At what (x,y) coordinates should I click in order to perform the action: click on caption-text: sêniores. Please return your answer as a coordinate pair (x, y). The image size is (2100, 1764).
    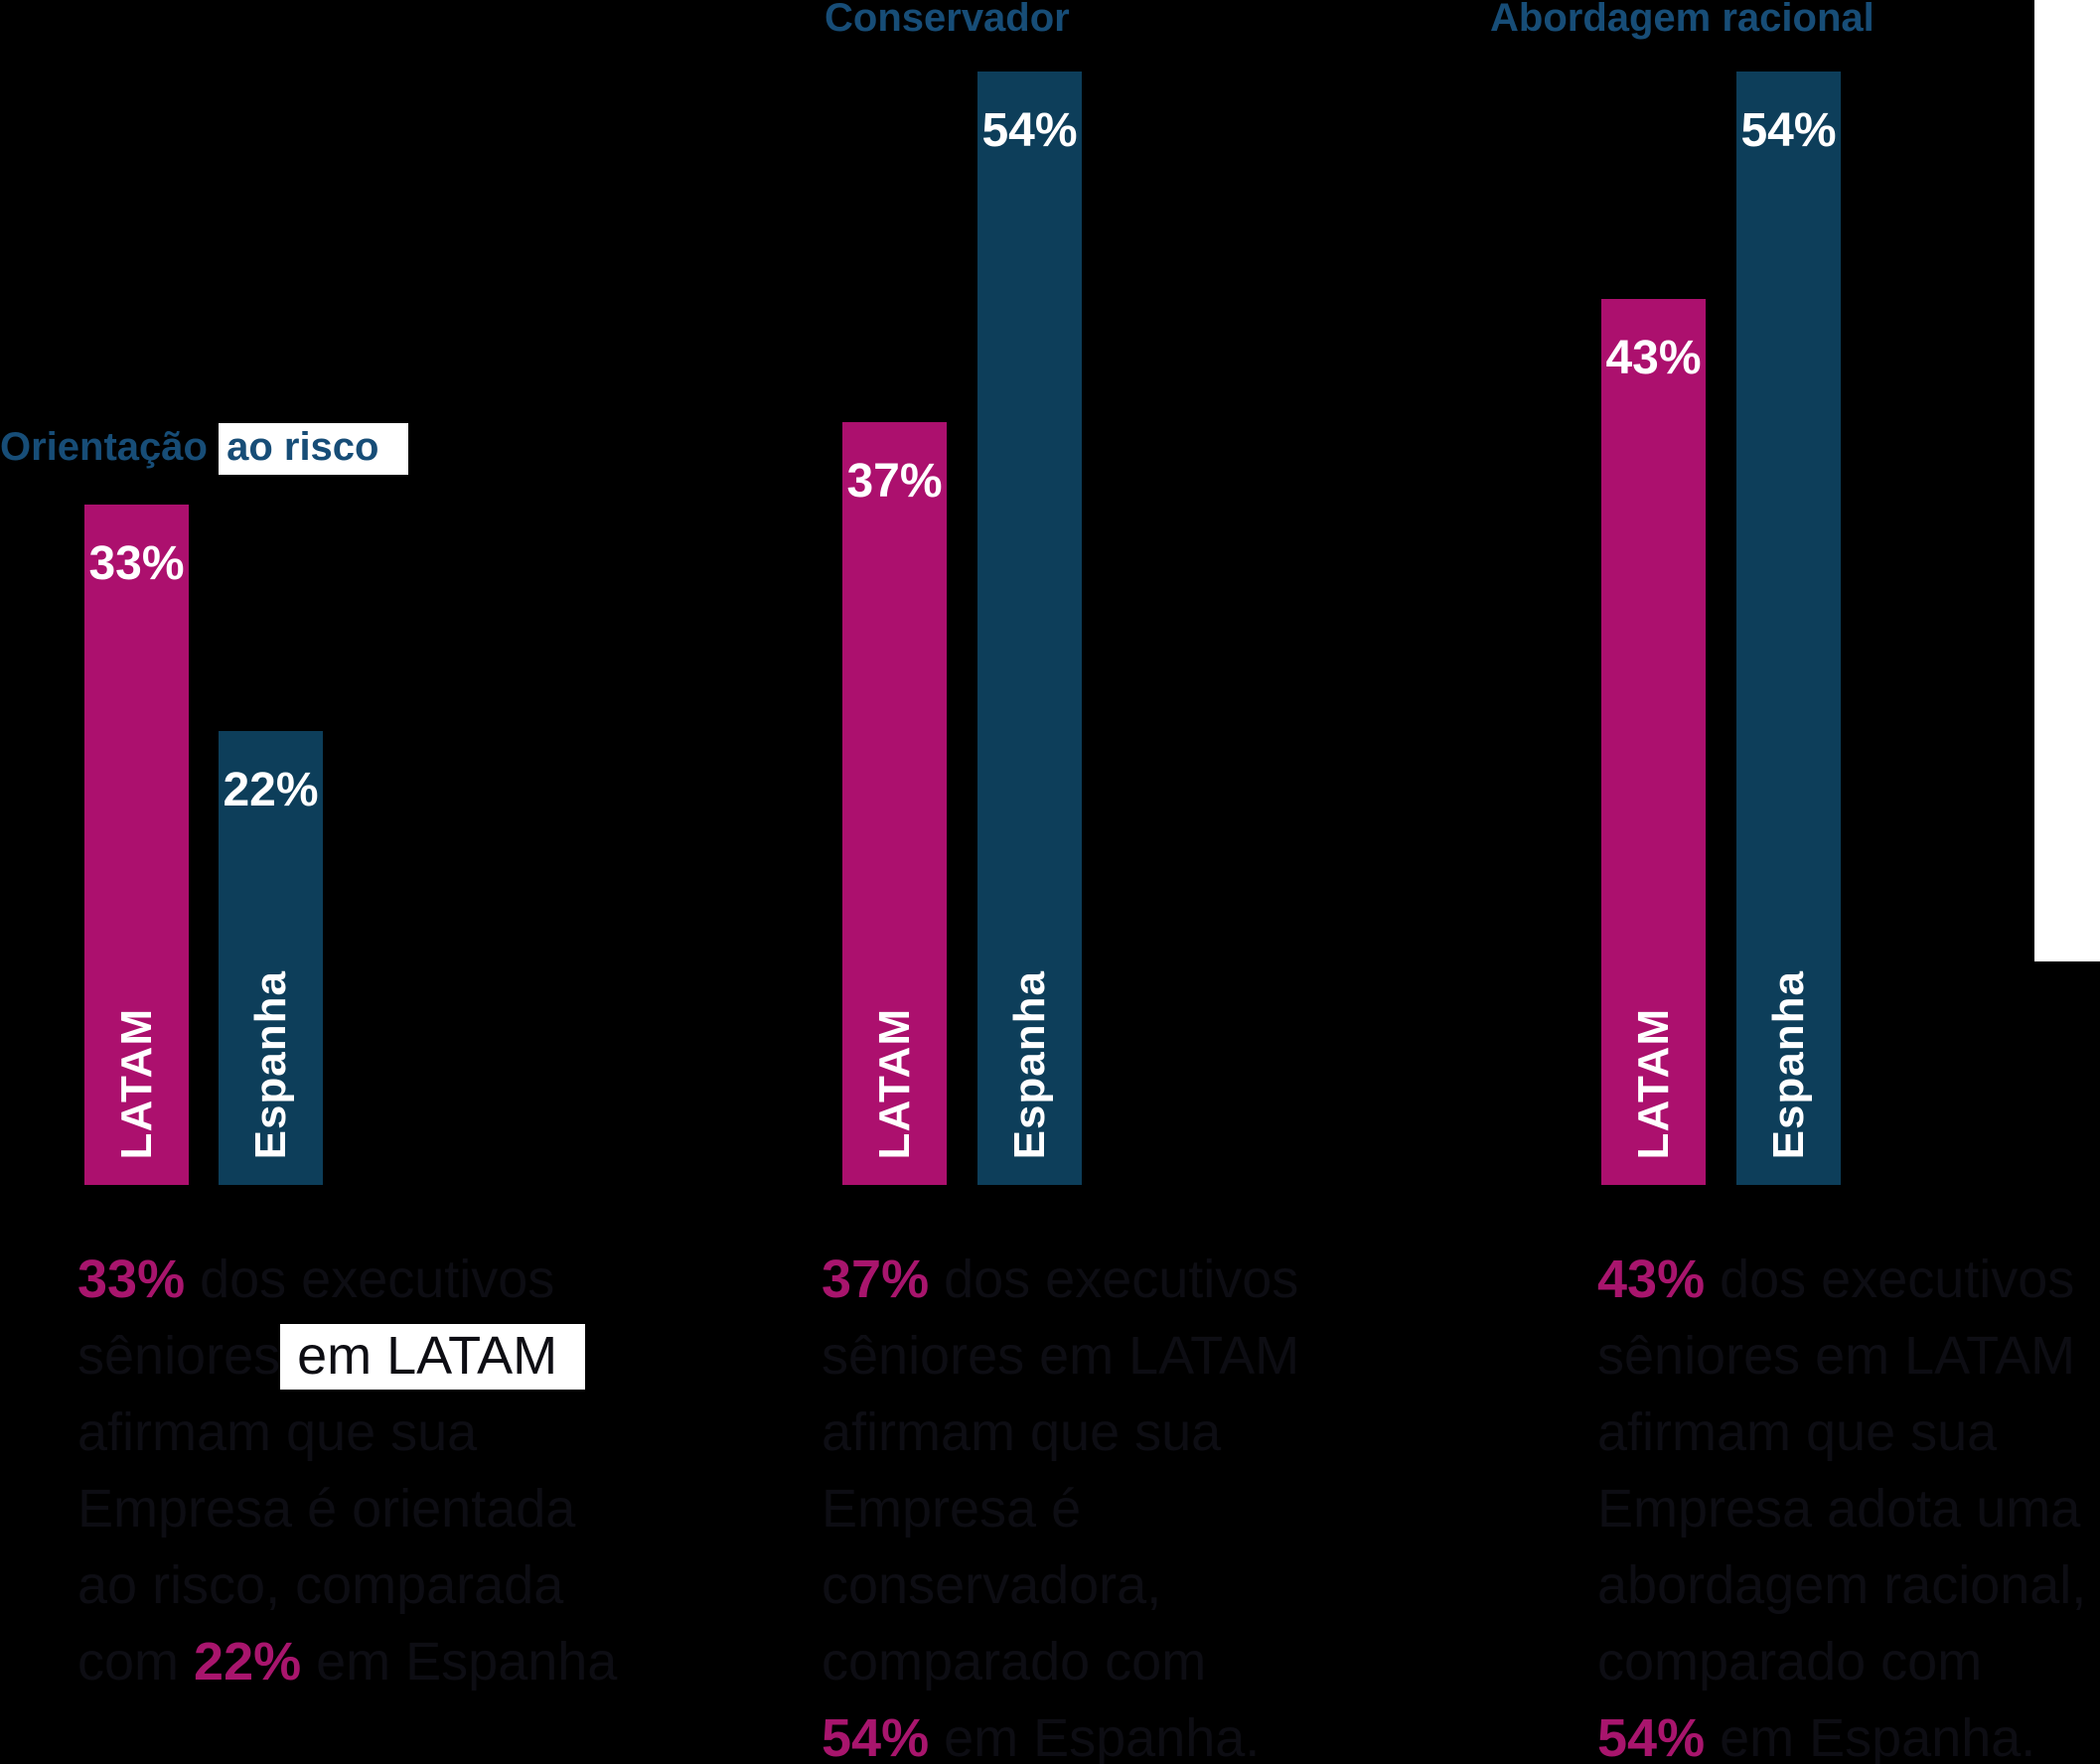
    Looking at the image, I should click on (179, 1356).